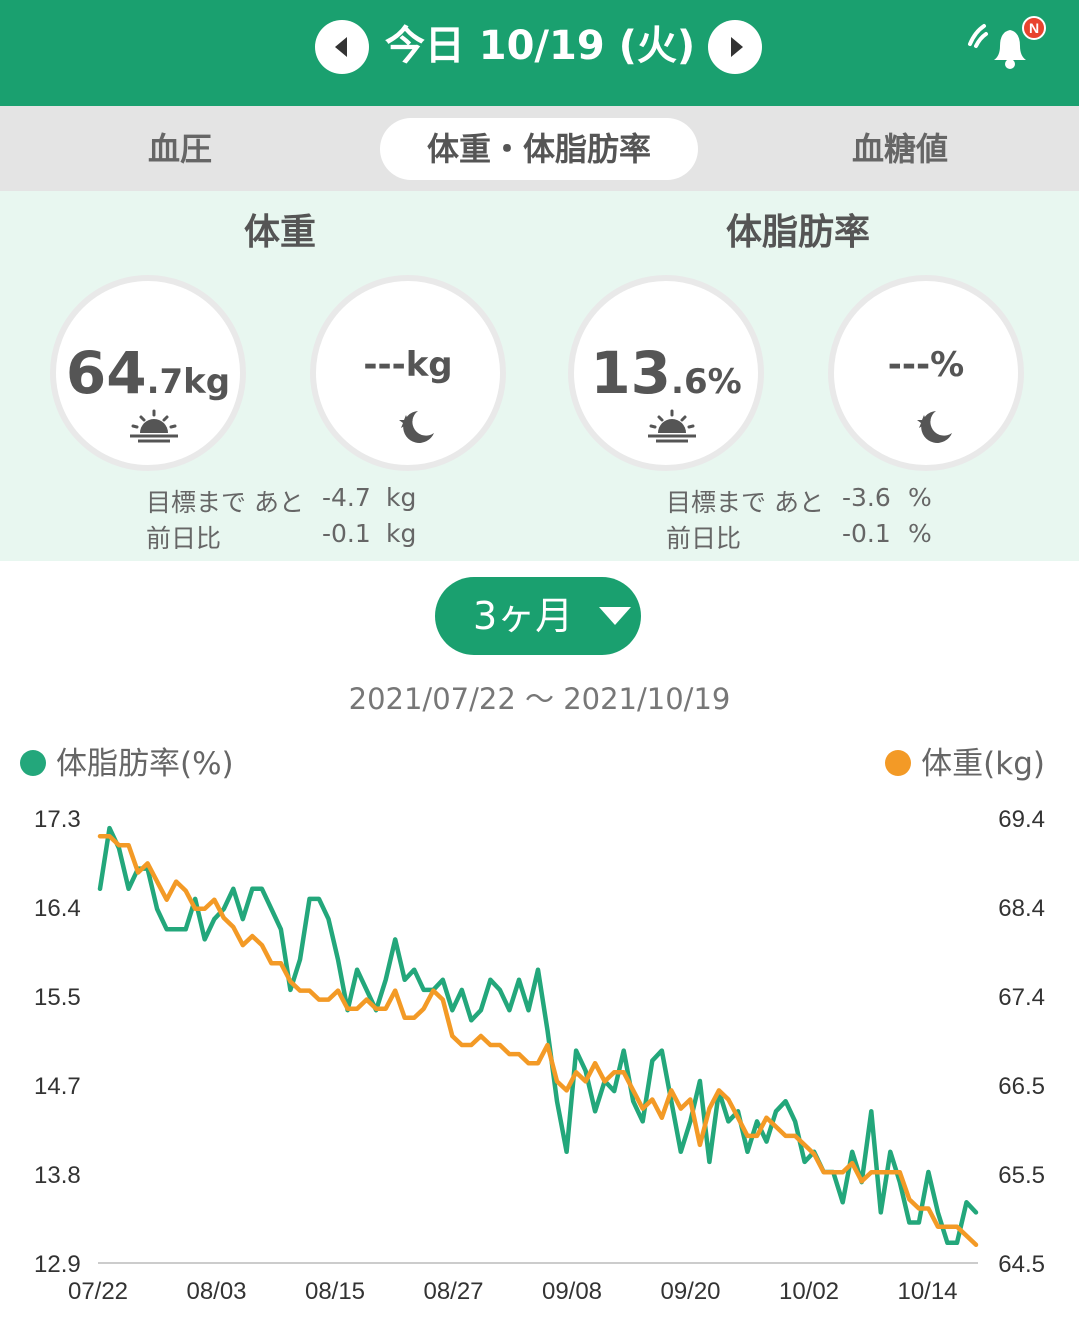  What do you see at coordinates (523, 616) in the screenshot?
I see `period-label: 3ヶ月` at bounding box center [523, 616].